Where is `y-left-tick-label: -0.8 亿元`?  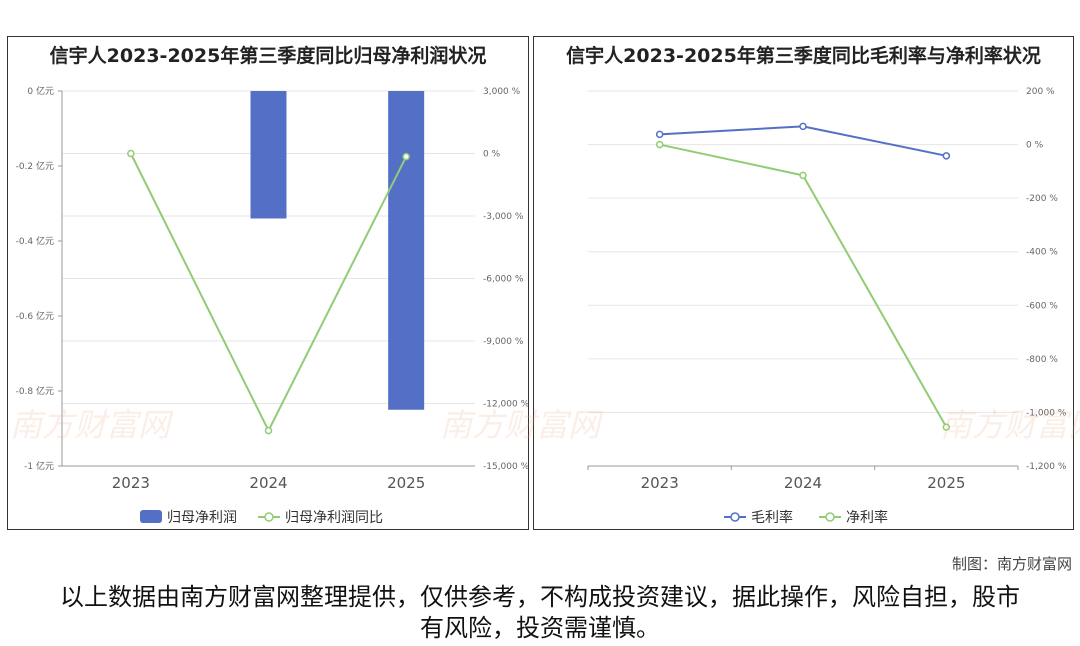
y-left-tick-label: -0.8 亿元 is located at coordinates (35, 391).